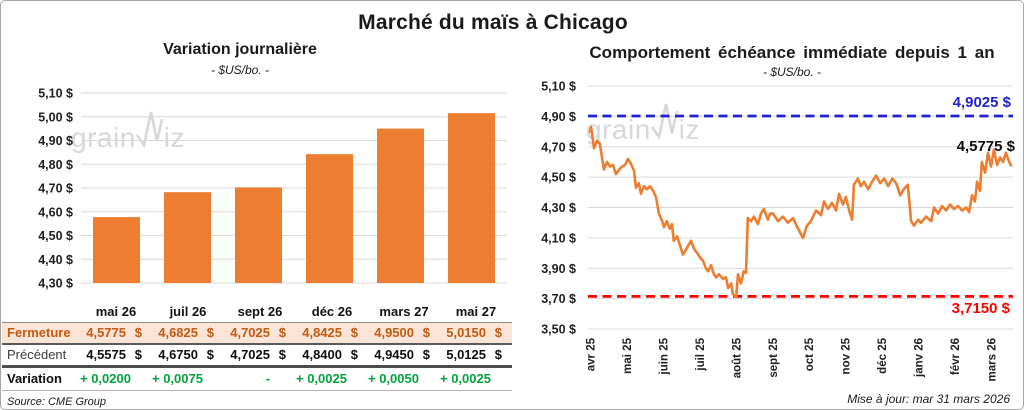 This screenshot has width=1024, height=410. Describe the element at coordinates (774, 357) in the screenshot. I see `line-x-tick-label: sept 25` at that location.